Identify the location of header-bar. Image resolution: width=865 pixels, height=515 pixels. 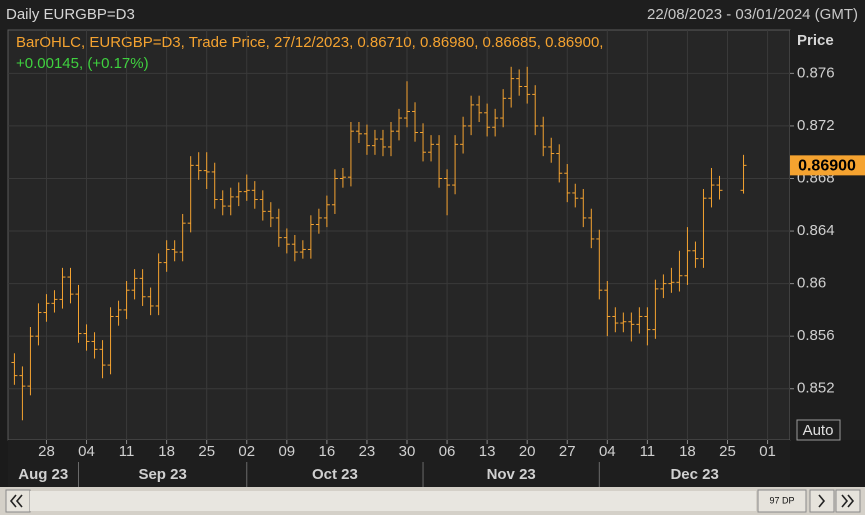
(432, 15).